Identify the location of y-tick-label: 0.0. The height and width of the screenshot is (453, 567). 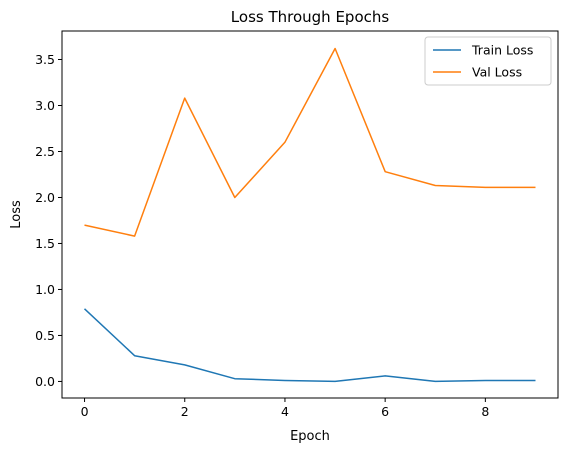
(45, 381).